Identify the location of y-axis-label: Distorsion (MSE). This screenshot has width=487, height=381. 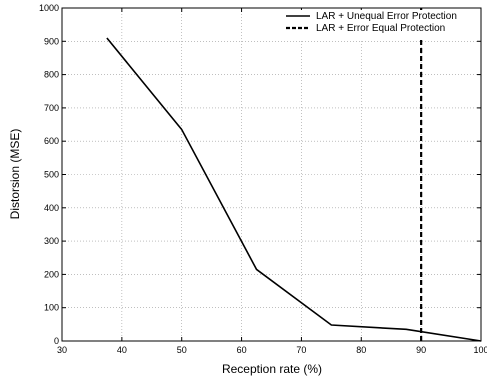
(15, 174).